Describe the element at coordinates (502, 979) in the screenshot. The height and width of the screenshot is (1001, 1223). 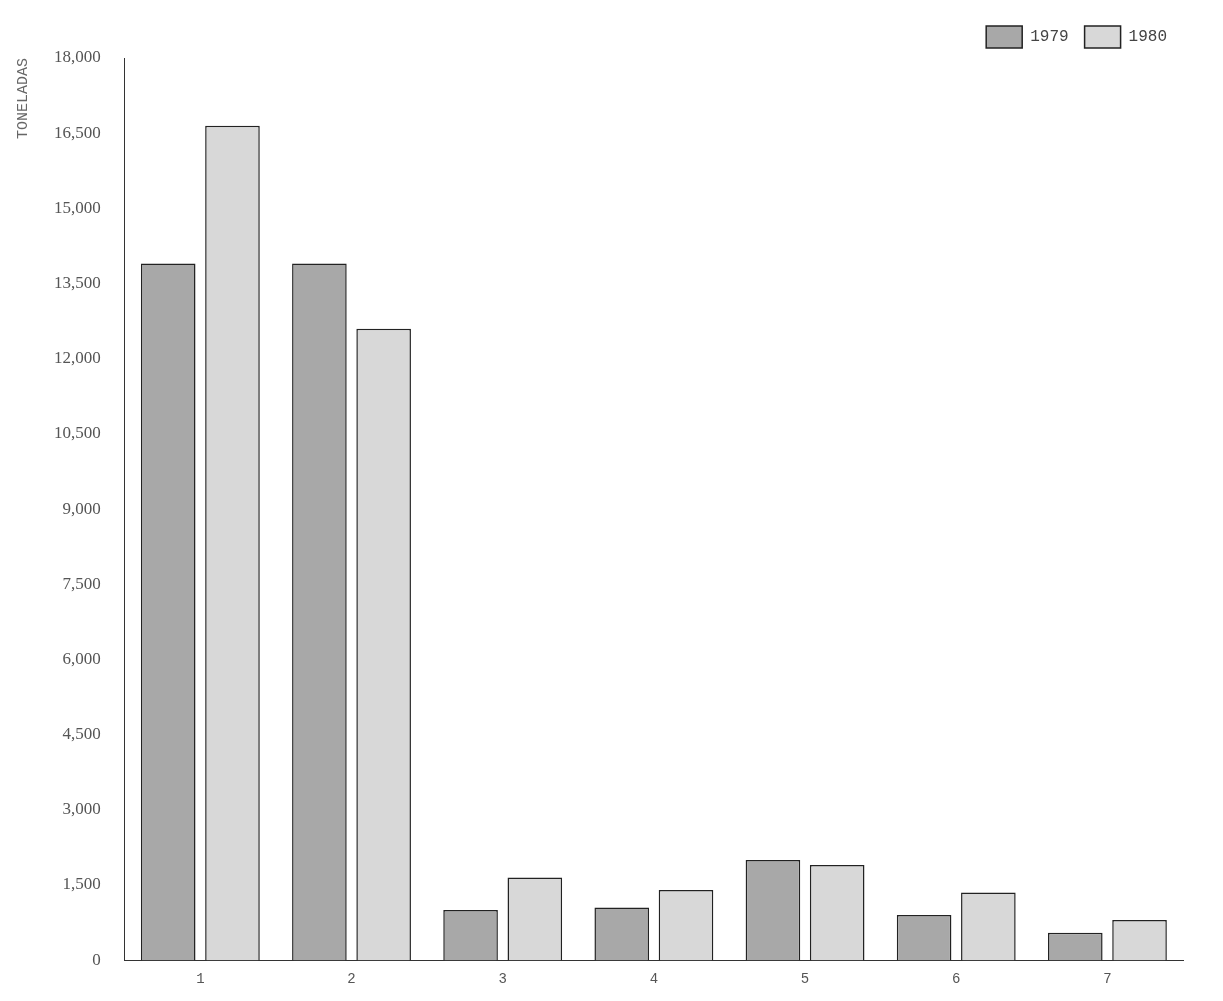
I see `x-tick-label: 3` at that location.